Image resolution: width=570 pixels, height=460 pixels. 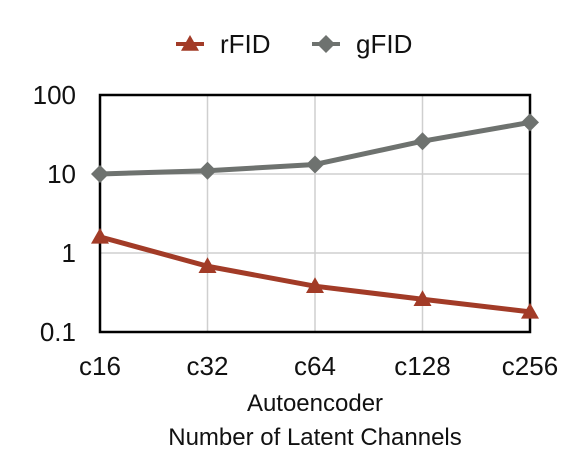 What do you see at coordinates (422, 366) in the screenshot?
I see `x-tick-label: c128` at bounding box center [422, 366].